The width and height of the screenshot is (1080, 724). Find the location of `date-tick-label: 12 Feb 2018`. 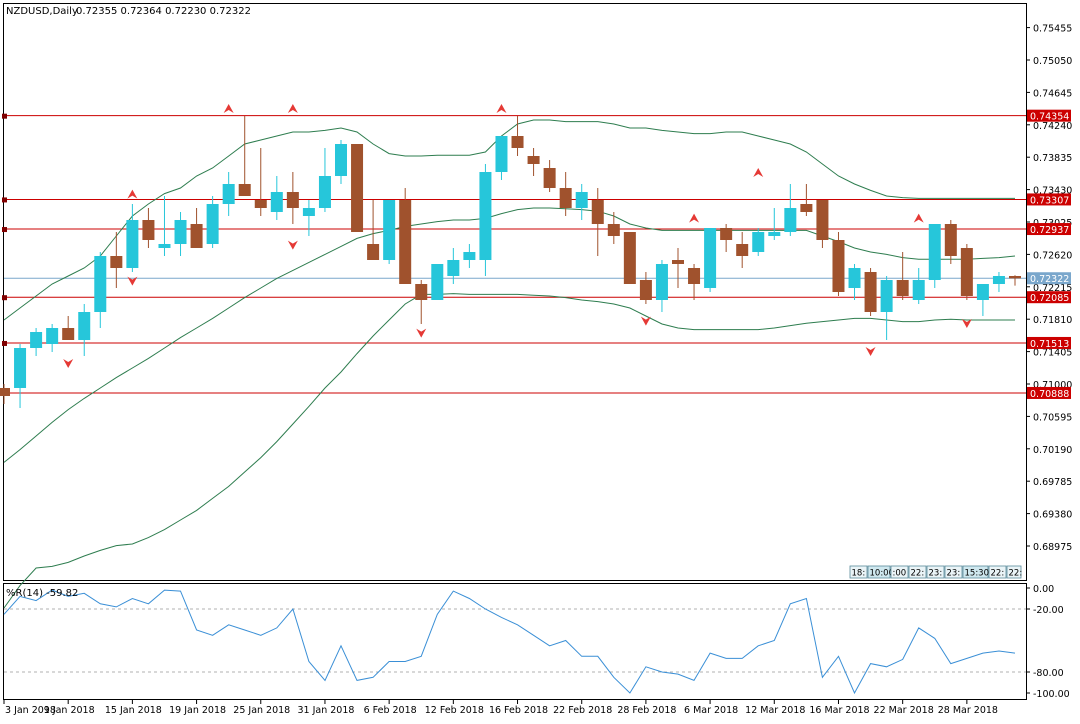

date-tick-label: 12 Feb 2018 is located at coordinates (454, 710).